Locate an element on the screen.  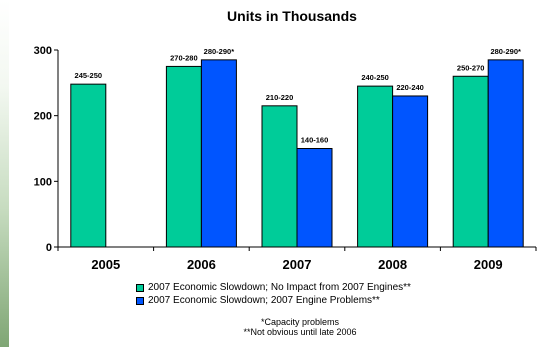
data-label-series-1-2005: 245-250 is located at coordinates (89, 75).